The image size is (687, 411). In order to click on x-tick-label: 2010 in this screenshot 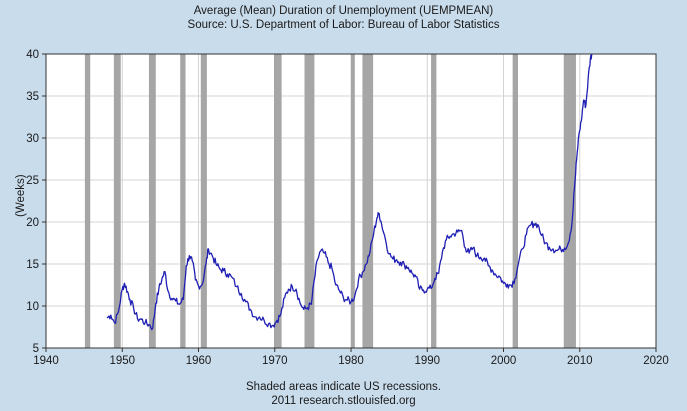, I will do `click(580, 361)`.